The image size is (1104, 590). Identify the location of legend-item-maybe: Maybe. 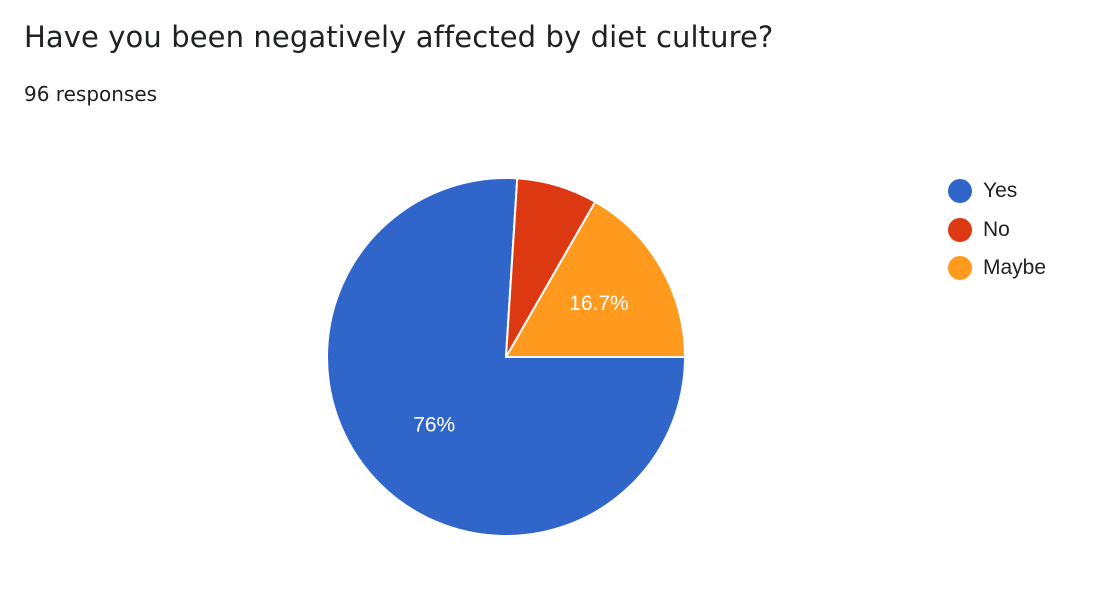
(997, 268).